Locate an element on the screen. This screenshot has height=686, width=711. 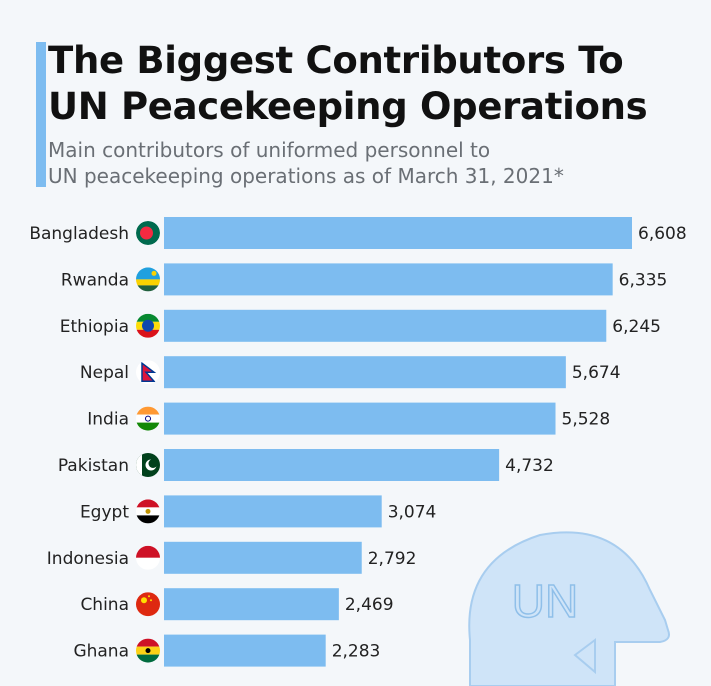
indonesia-flag-icon is located at coordinates (148, 557).